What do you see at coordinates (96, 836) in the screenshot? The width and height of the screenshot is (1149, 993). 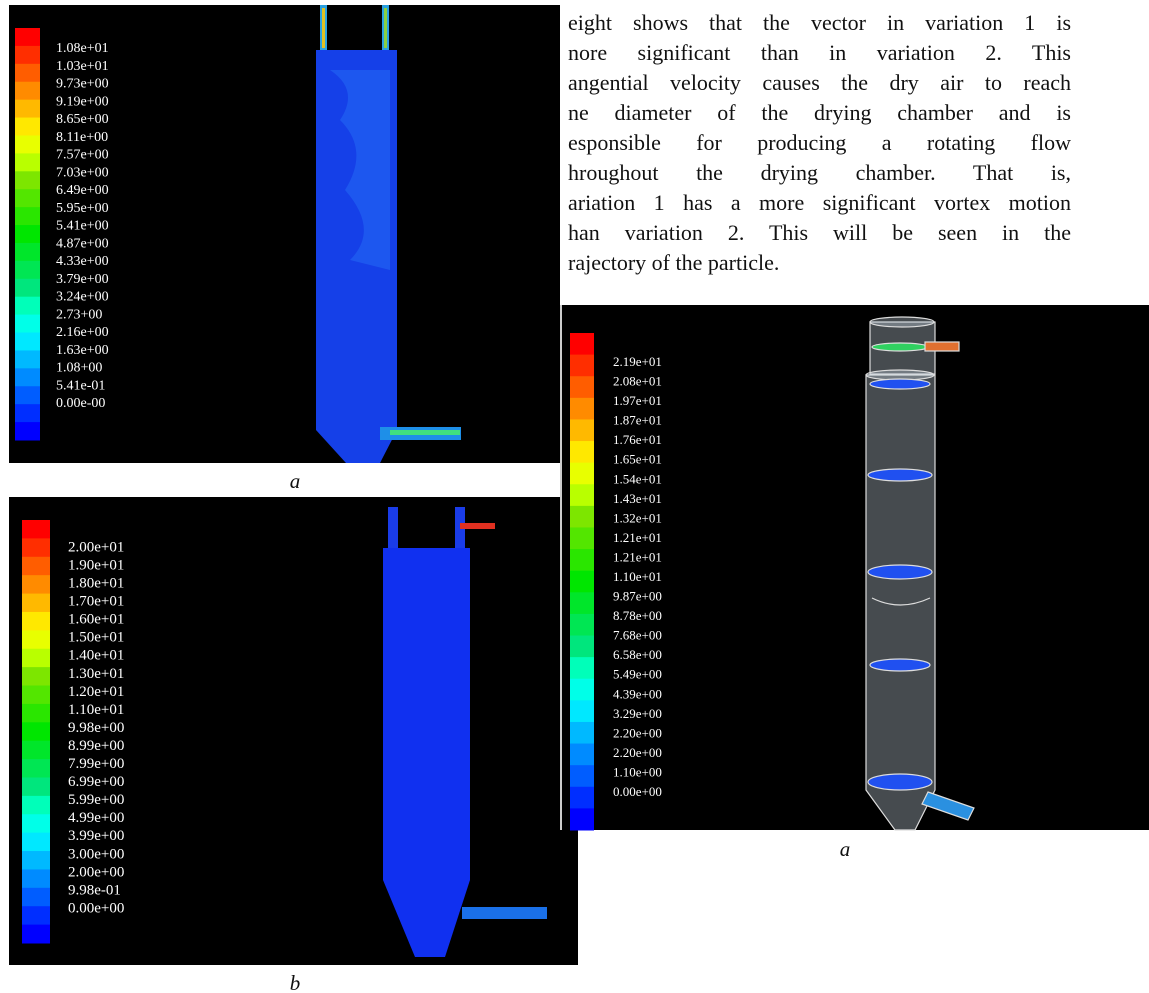 I see `legend-label: 3.99e+00` at bounding box center [96, 836].